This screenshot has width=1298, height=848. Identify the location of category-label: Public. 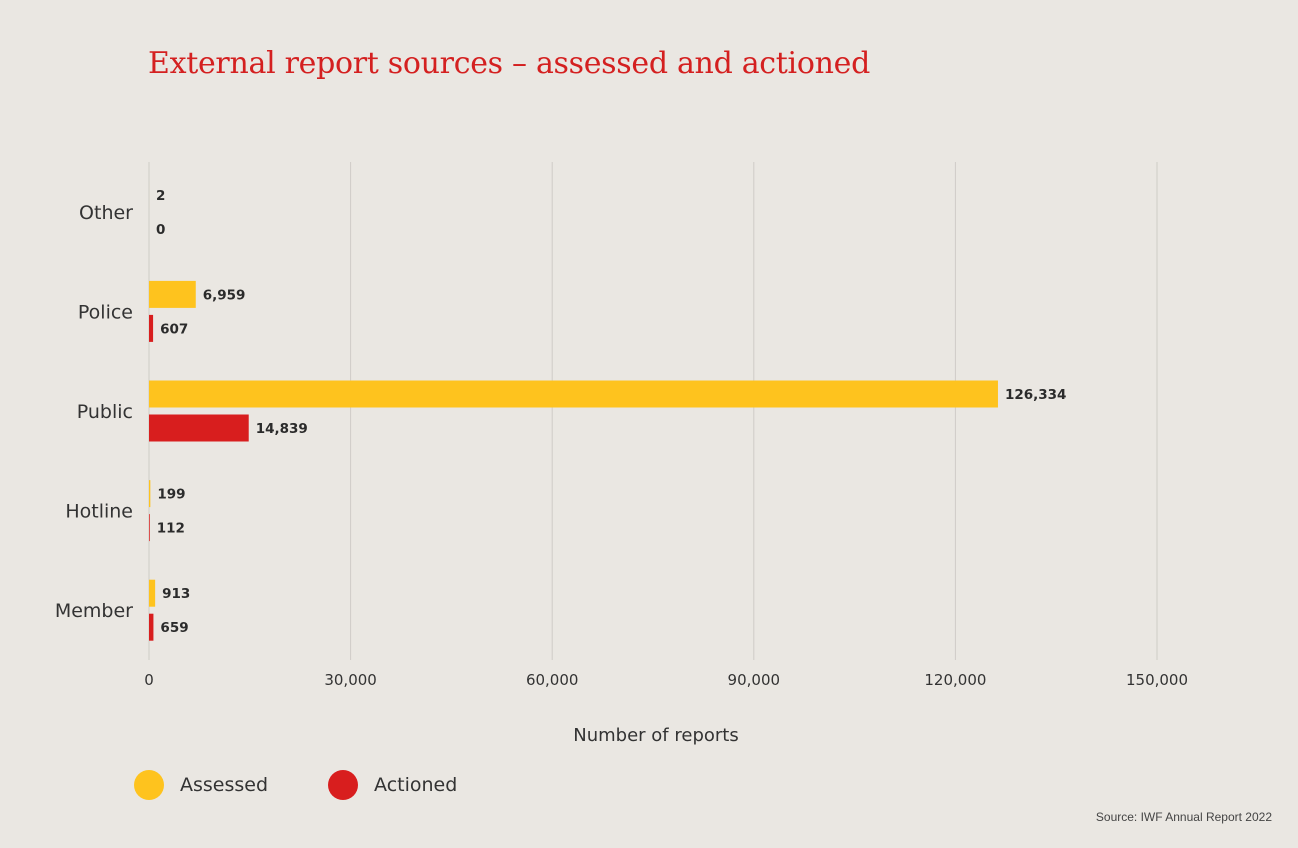
(105, 412).